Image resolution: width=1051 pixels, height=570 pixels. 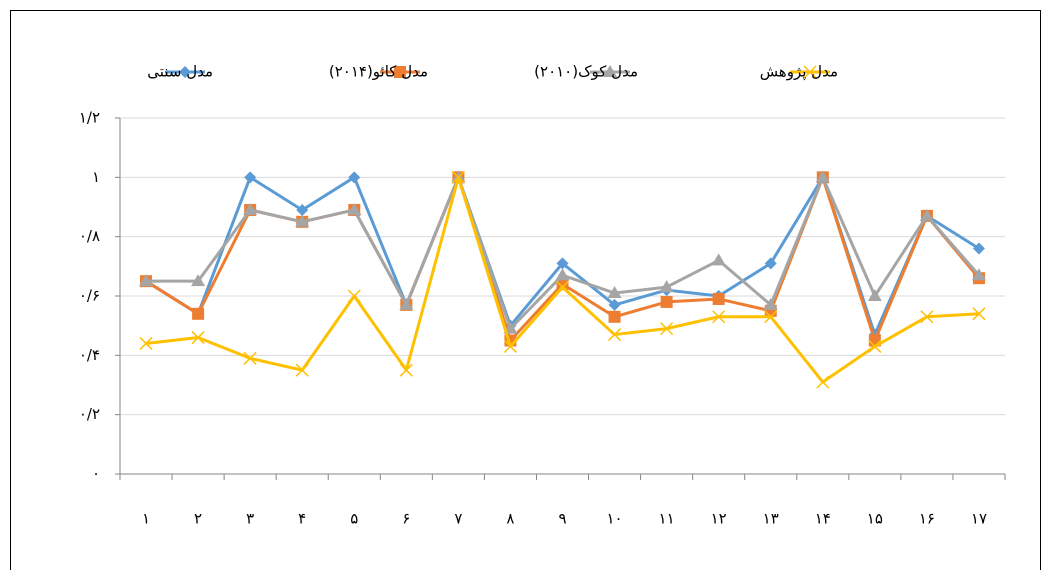 What do you see at coordinates (562, 519) in the screenshot?
I see `x-tick-label: ۹` at bounding box center [562, 519].